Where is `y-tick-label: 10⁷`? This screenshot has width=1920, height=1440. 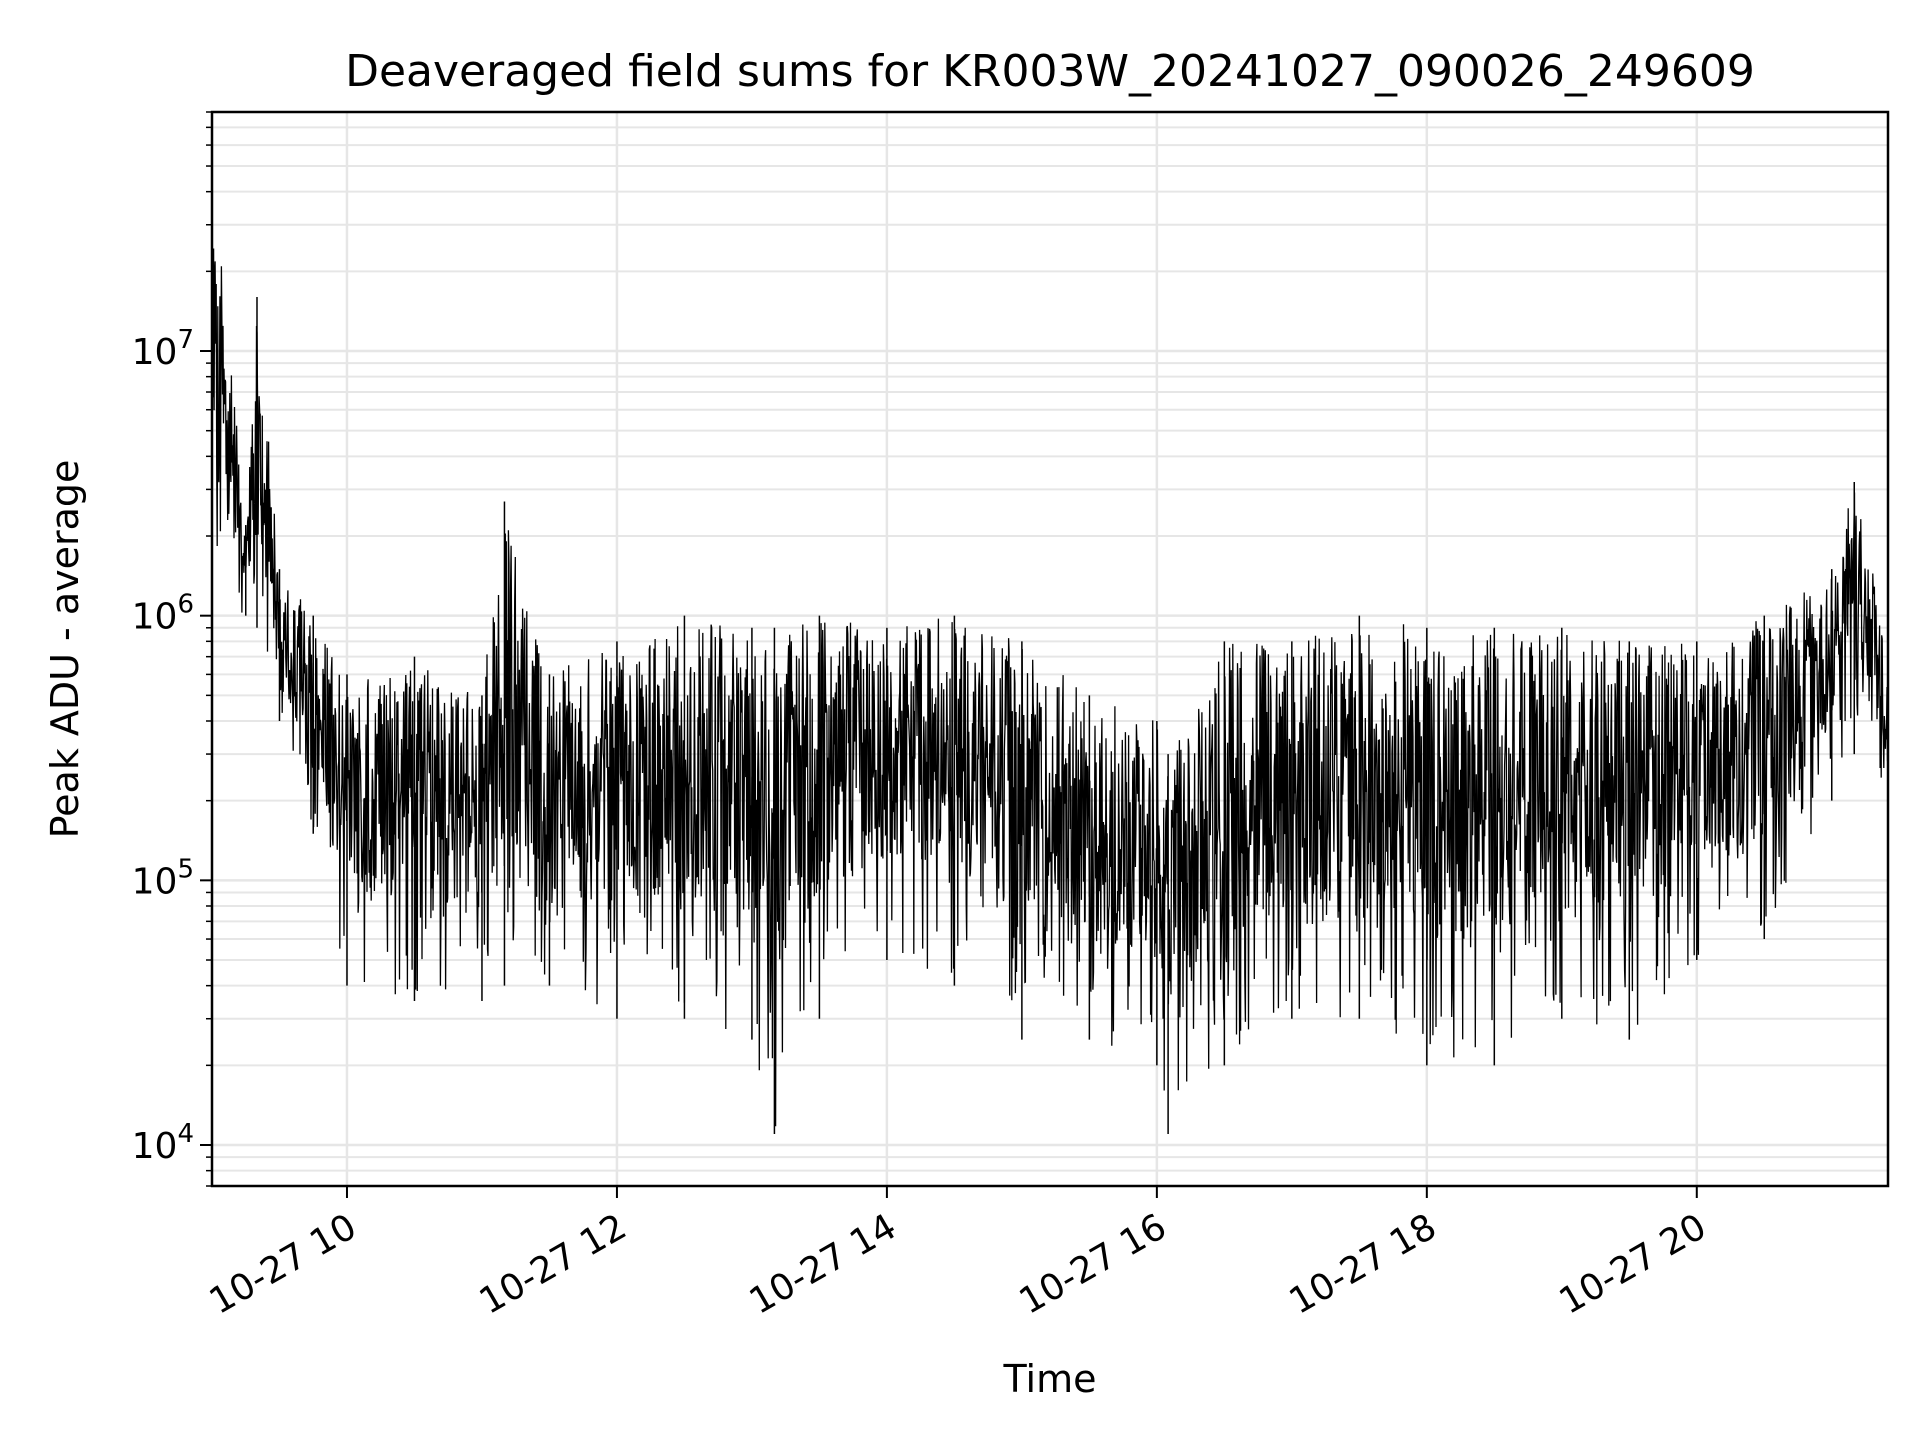
y-tick-label: 10⁷ is located at coordinates (163, 349).